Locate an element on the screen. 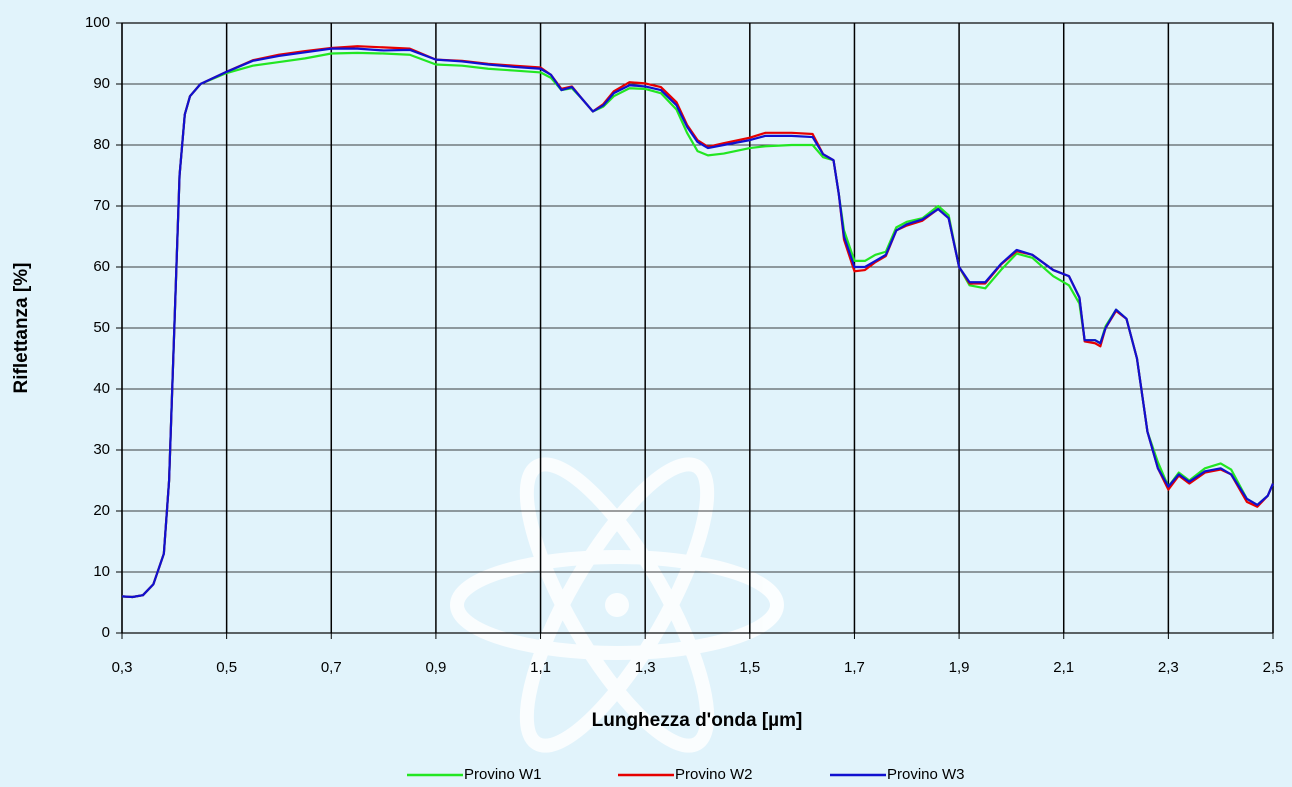 The width and height of the screenshot is (1292, 787). legend-label: Provino W1 is located at coordinates (503, 774).